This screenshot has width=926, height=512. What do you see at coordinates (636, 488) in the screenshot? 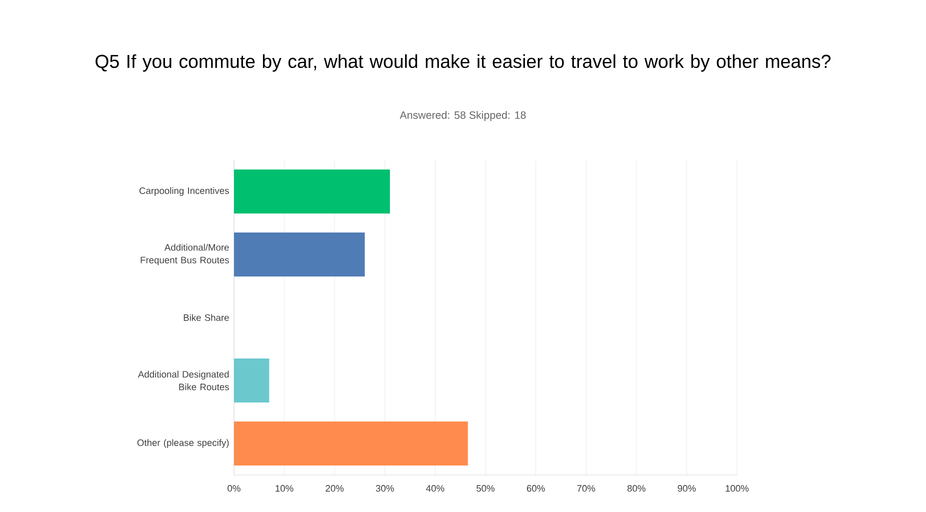
I see `x-tick-label: 80%` at bounding box center [636, 488].